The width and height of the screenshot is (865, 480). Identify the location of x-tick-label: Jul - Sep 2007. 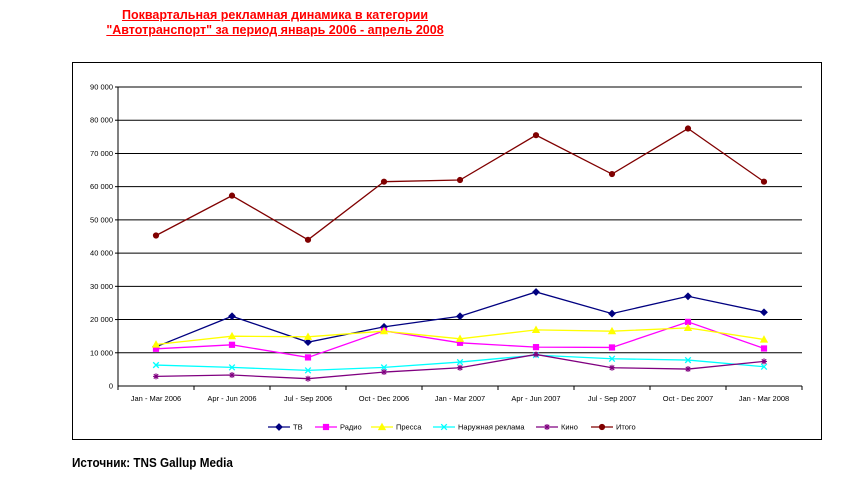
(612, 398).